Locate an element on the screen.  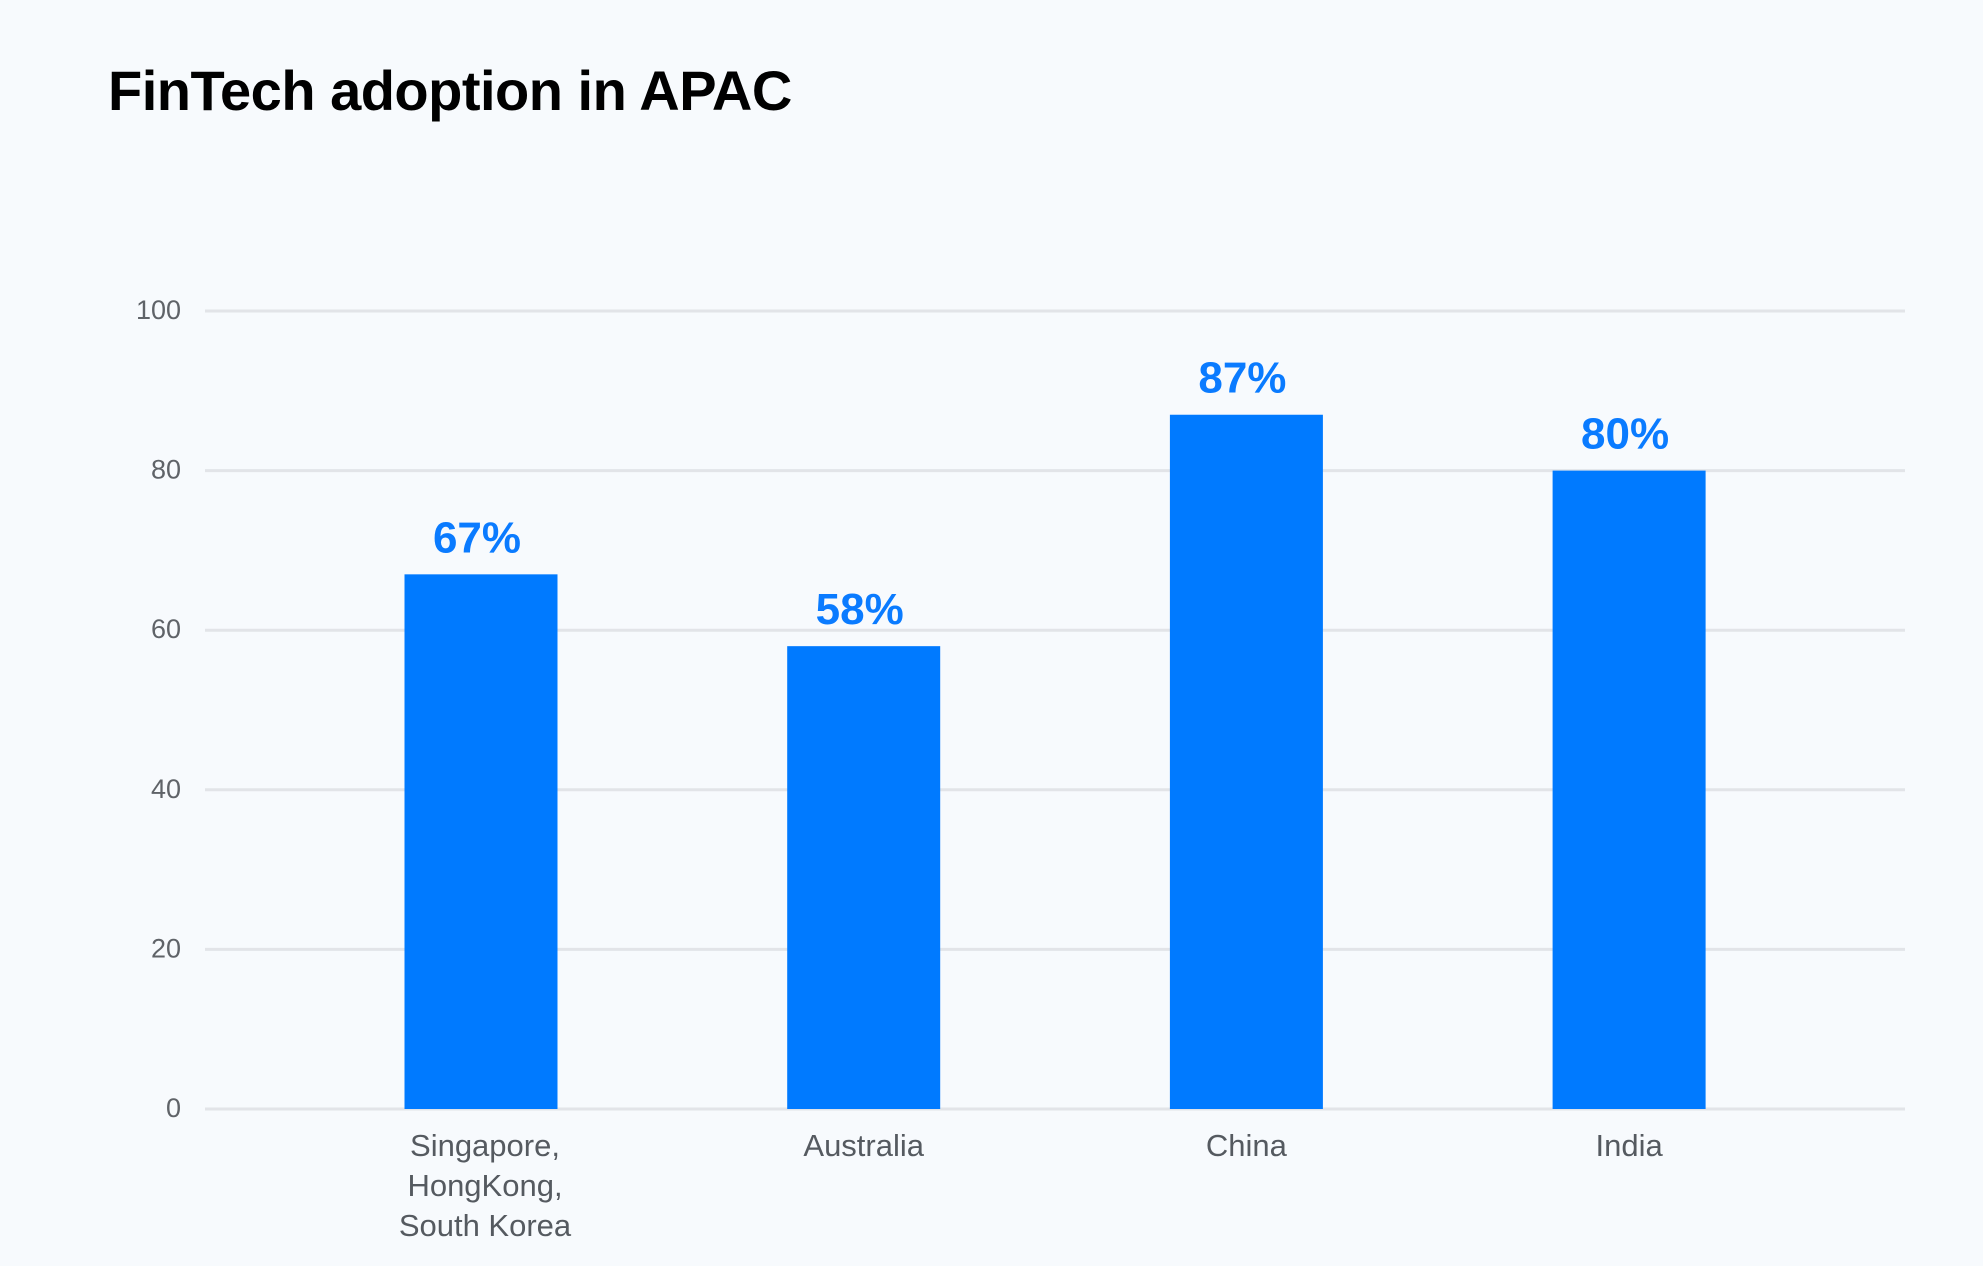
y-tick-label: 100 is located at coordinates (158, 310).